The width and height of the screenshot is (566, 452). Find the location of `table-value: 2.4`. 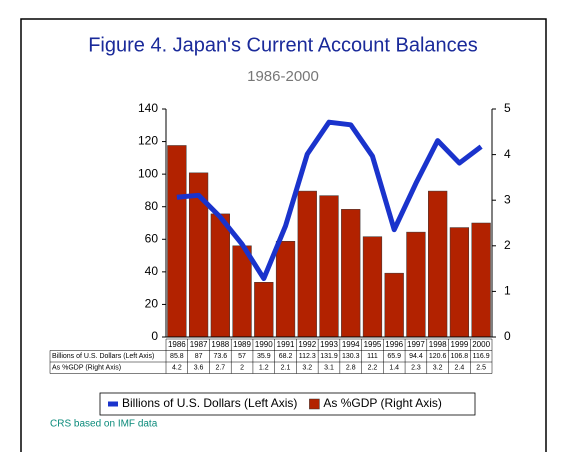

table-value: 2.4 is located at coordinates (460, 368).